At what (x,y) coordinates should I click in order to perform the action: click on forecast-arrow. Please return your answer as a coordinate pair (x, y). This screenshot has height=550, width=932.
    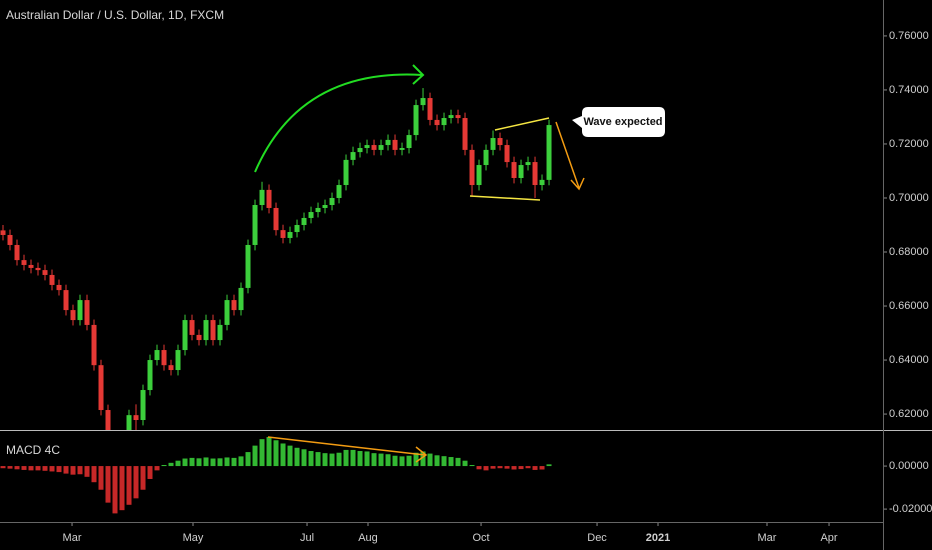
    Looking at the image, I should click on (567, 155).